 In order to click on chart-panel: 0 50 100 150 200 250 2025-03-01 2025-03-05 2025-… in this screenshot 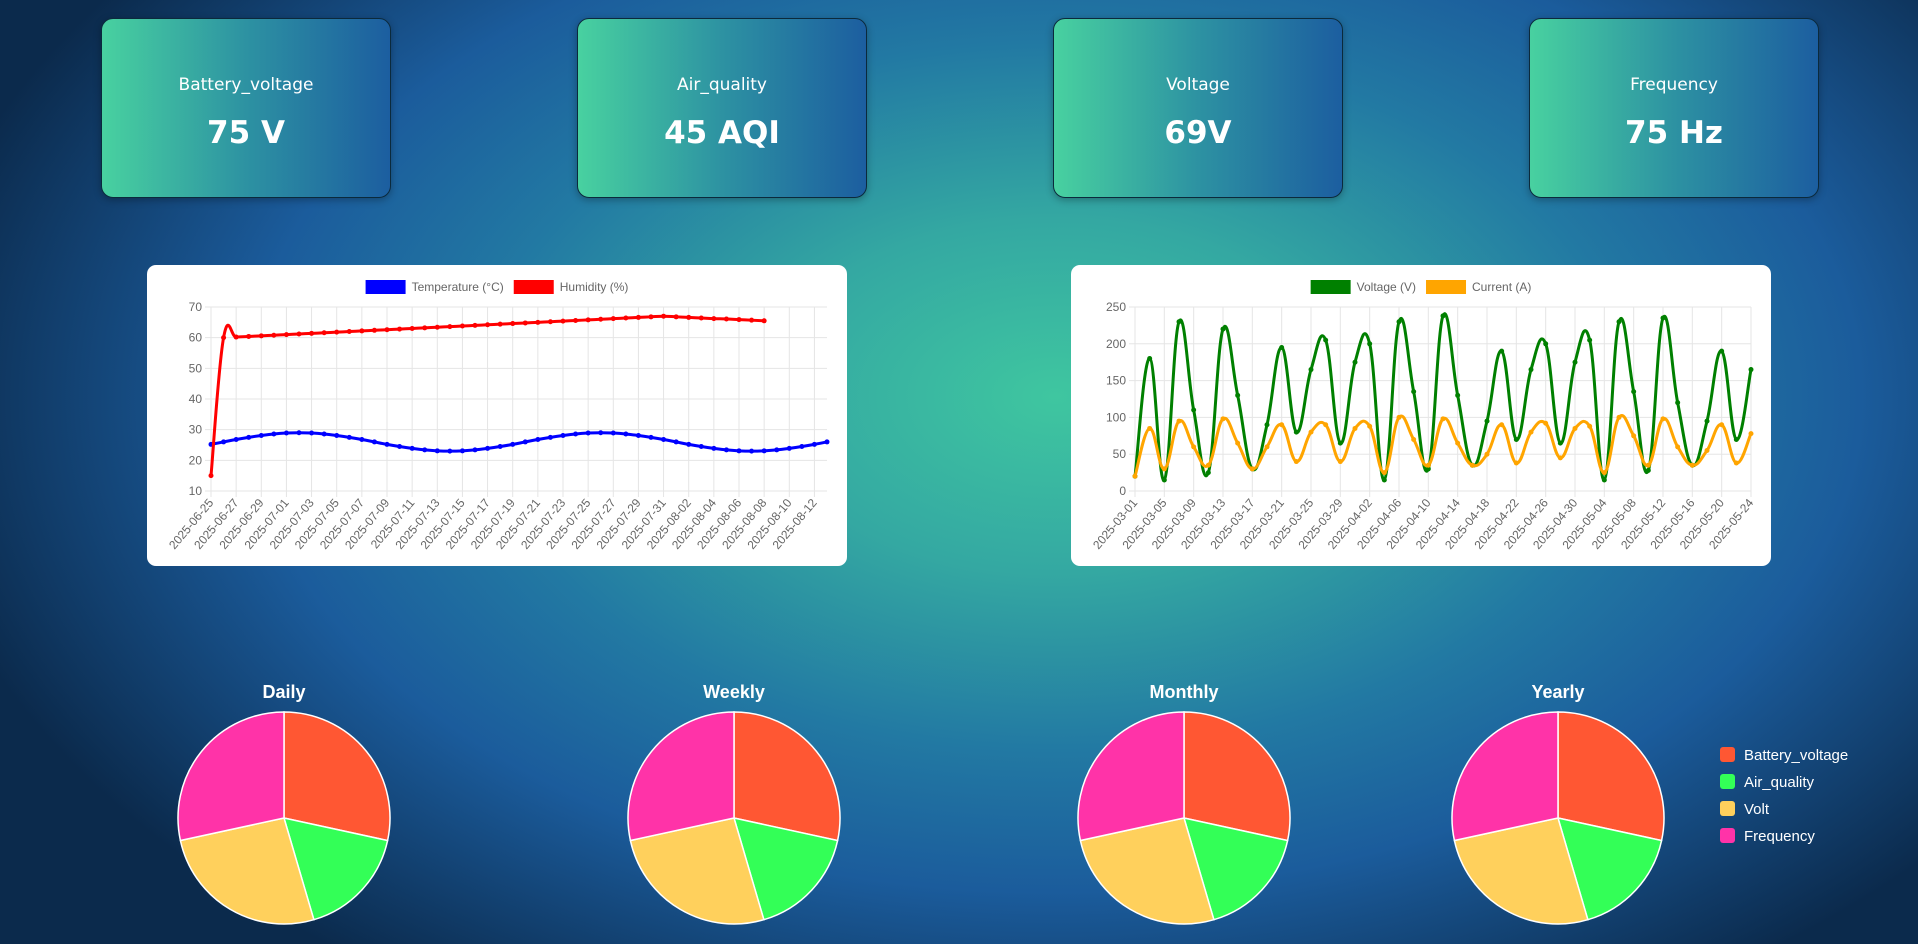, I will do `click(1421, 415)`.